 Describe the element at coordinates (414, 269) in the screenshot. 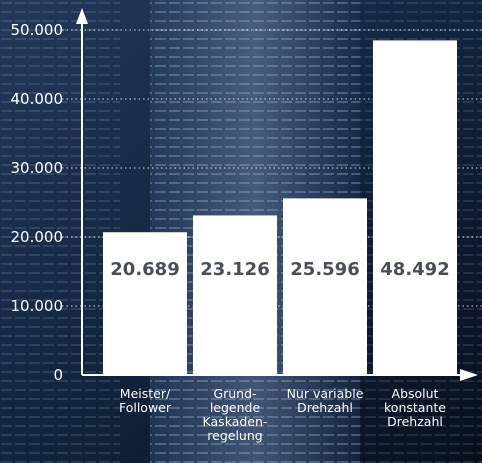

I see `bar-value-label: 48.492` at that location.